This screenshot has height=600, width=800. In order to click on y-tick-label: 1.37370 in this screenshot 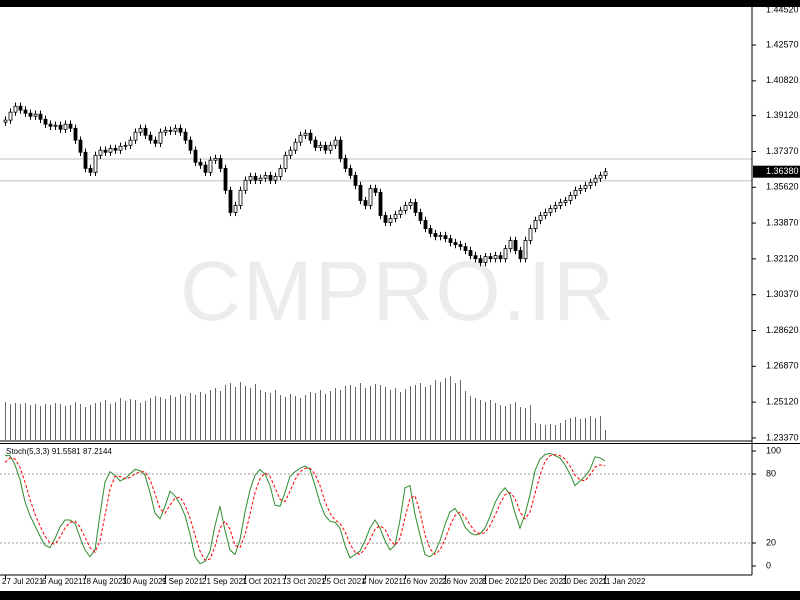, I will do `click(782, 151)`.